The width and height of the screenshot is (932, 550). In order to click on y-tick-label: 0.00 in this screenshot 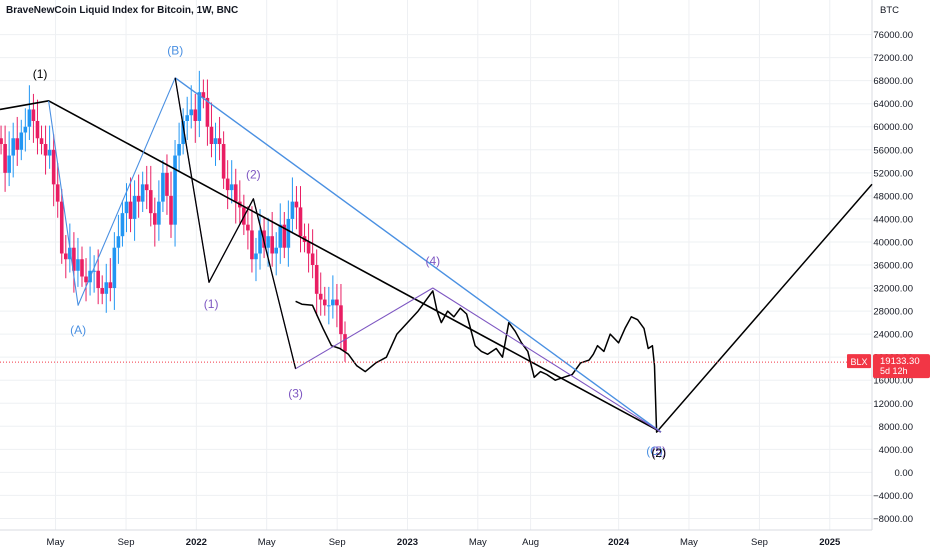, I will do `click(904, 473)`.